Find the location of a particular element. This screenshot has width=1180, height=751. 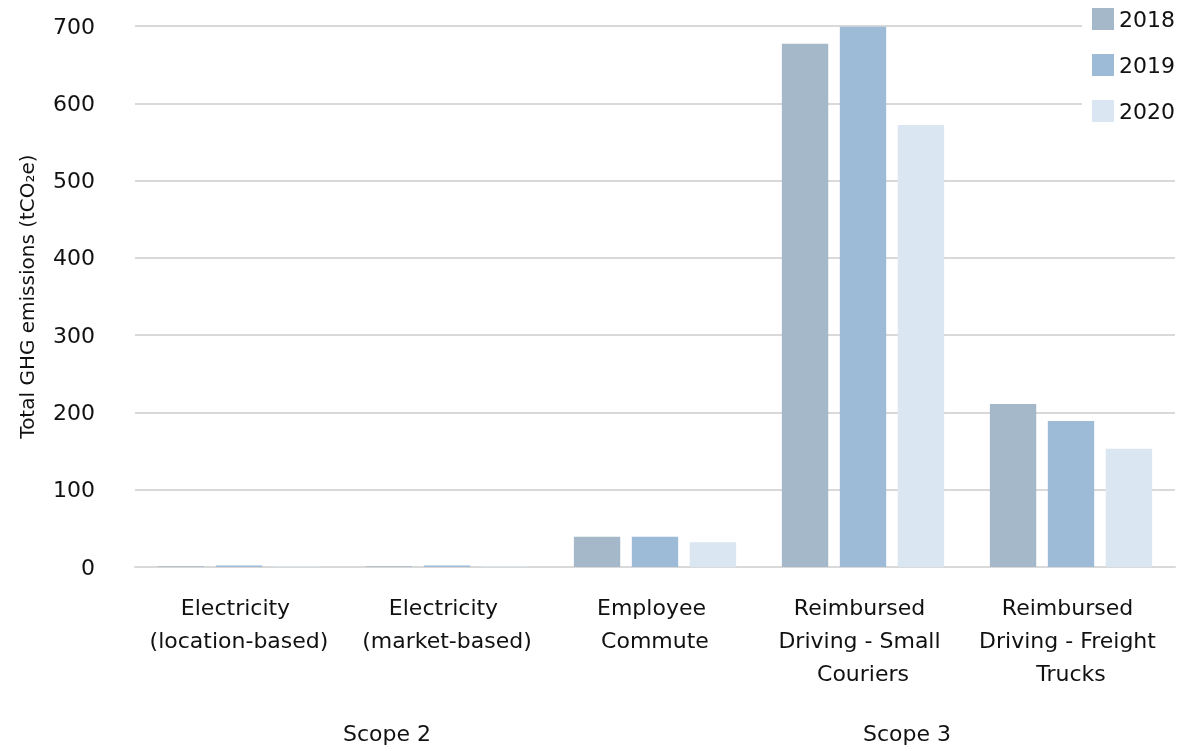

x-tick-label: Employee Commute is located at coordinates (655, 624).